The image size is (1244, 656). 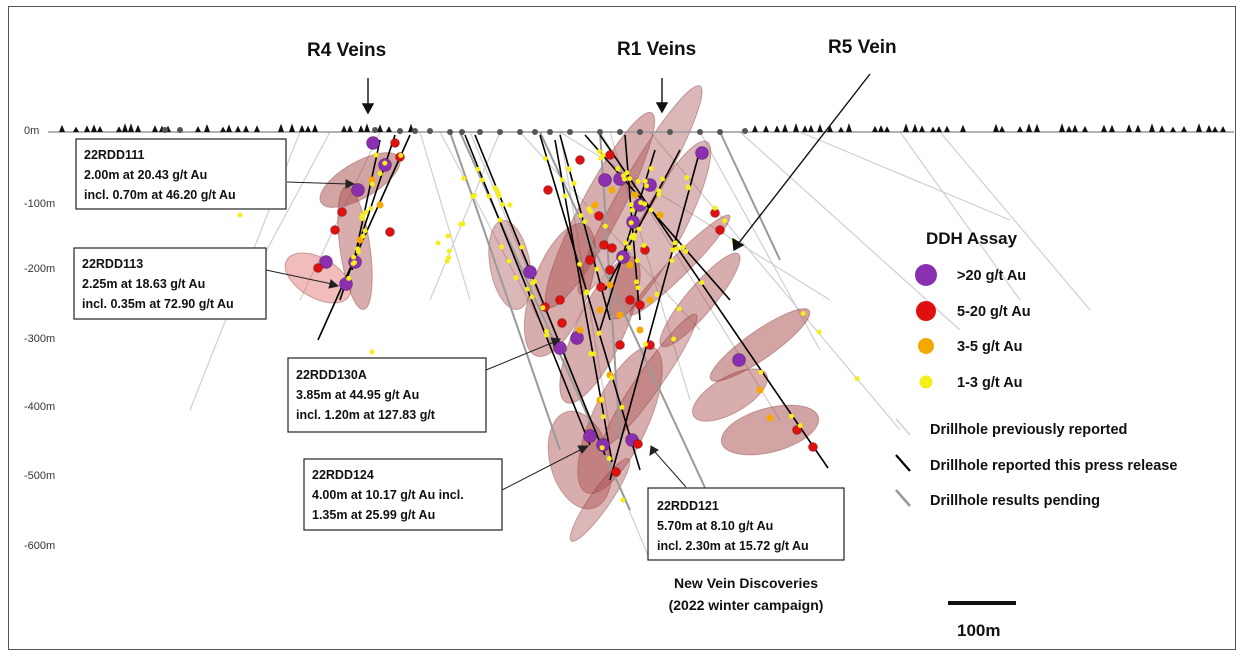 I want to click on legend-class-3: 3-5 g/t Au, so click(x=990, y=347).